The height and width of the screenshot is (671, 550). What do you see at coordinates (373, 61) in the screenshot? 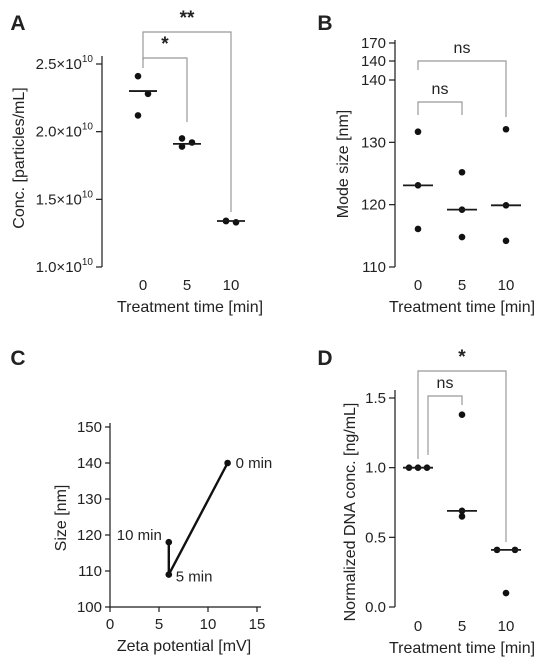
I see `y-tick-label-top: 140` at bounding box center [373, 61].